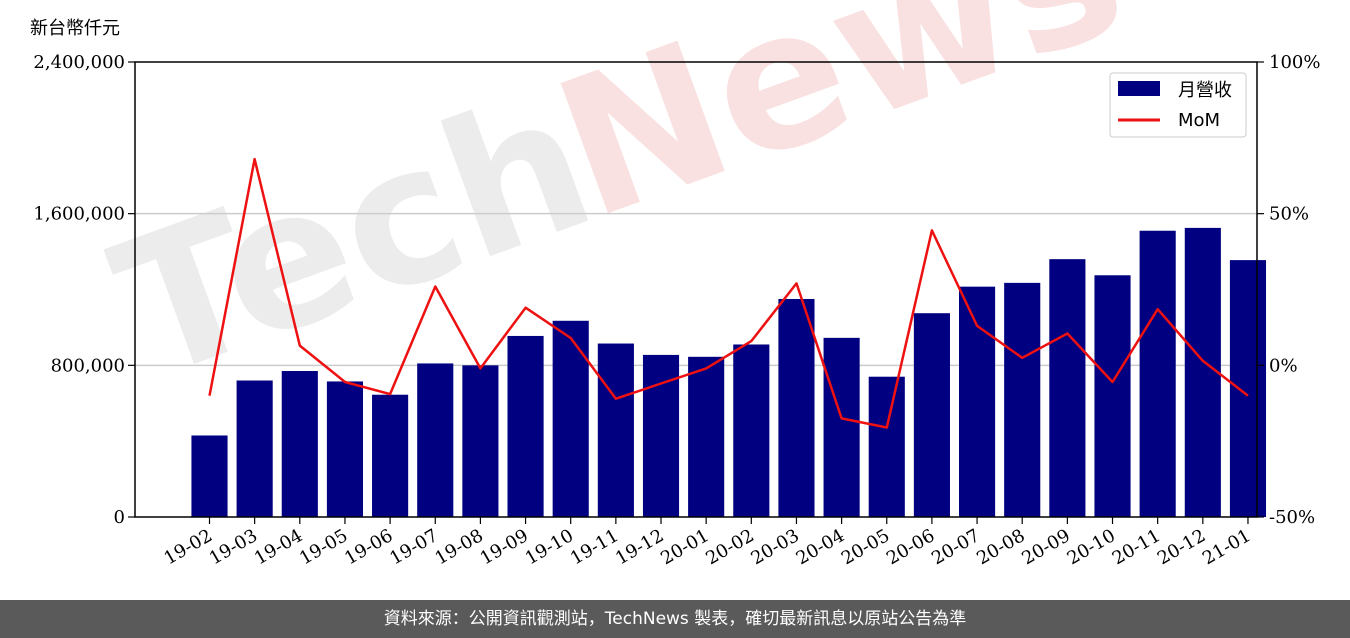 Image resolution: width=1350 pixels, height=638 pixels. What do you see at coordinates (88, 365) in the screenshot?
I see `left-tick-label: 800,000` at bounding box center [88, 365].